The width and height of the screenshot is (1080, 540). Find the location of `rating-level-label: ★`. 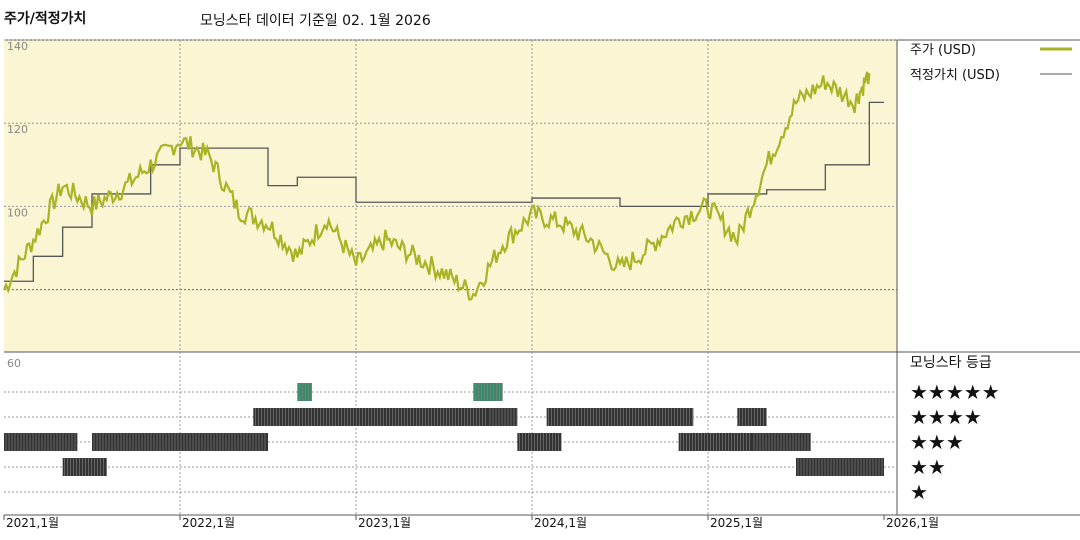

rating-level-label: ★ is located at coordinates (919, 492).